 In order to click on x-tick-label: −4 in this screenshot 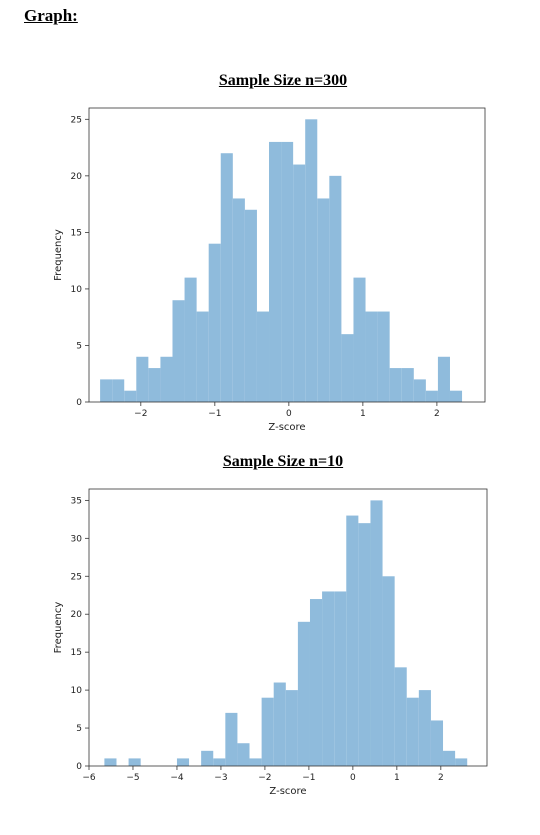, I will do `click(177, 778)`.